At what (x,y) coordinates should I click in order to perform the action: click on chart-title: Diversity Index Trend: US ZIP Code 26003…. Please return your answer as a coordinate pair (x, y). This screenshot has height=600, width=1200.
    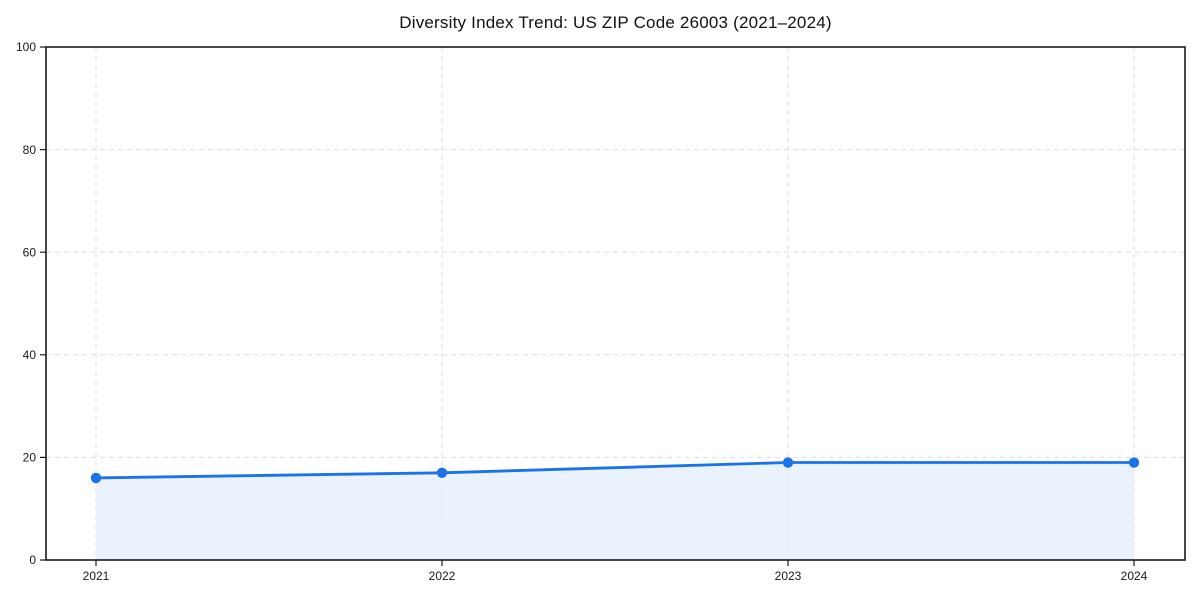
    Looking at the image, I should click on (615, 22).